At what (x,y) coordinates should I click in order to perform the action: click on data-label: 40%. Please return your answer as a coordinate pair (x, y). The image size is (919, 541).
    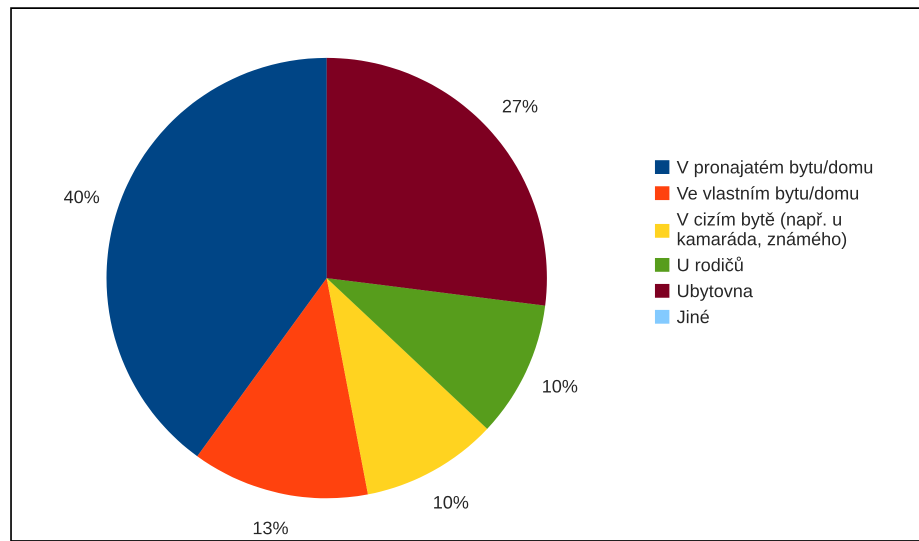
    Looking at the image, I should click on (82, 197).